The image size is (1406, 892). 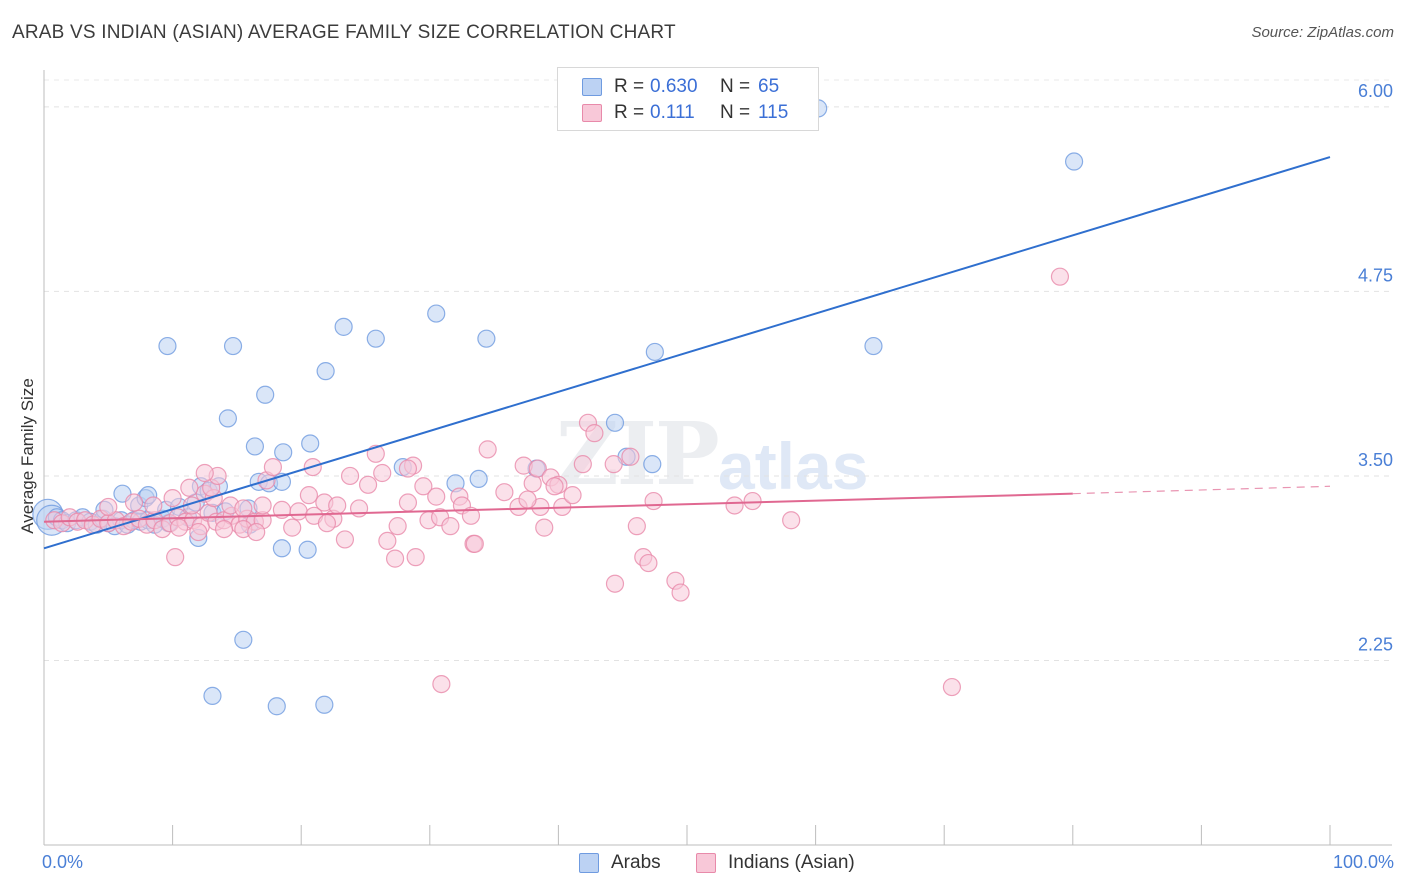 What do you see at coordinates (1201, 490) in the screenshot?
I see `indian-trend-extension` at bounding box center [1201, 490].